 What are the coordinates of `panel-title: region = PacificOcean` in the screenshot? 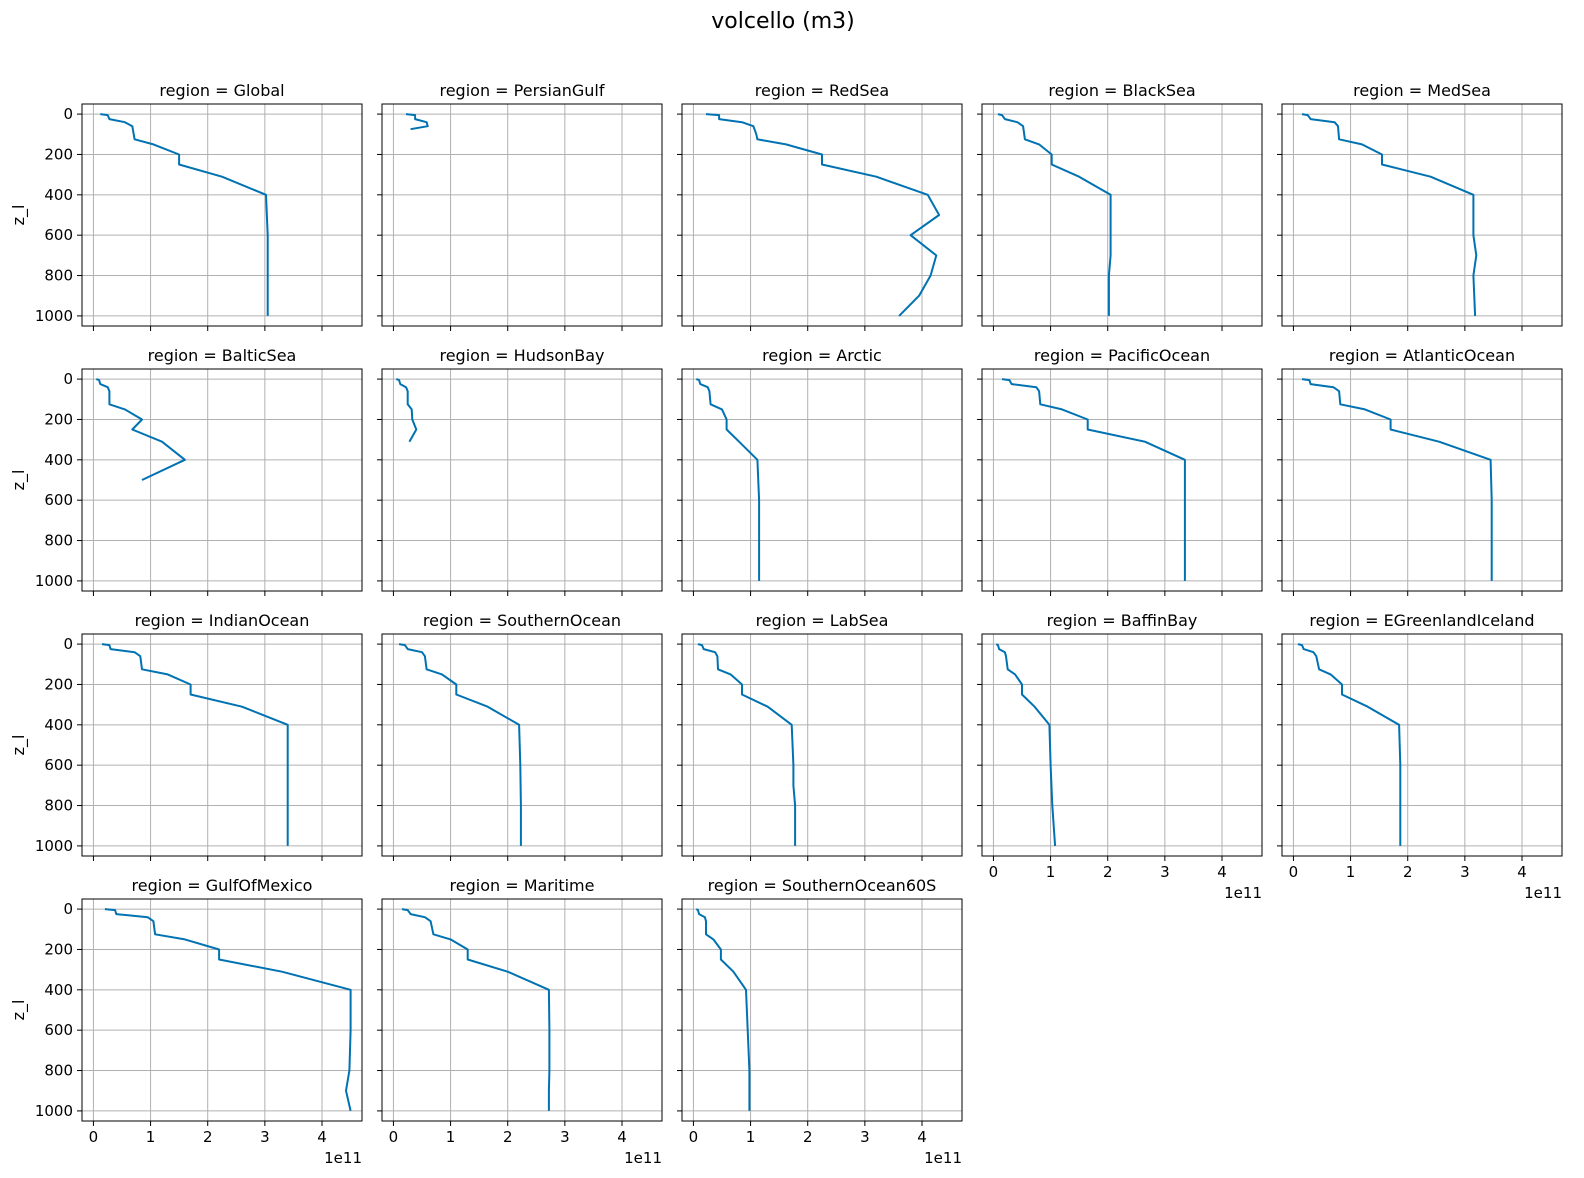 It's located at (1122, 355).